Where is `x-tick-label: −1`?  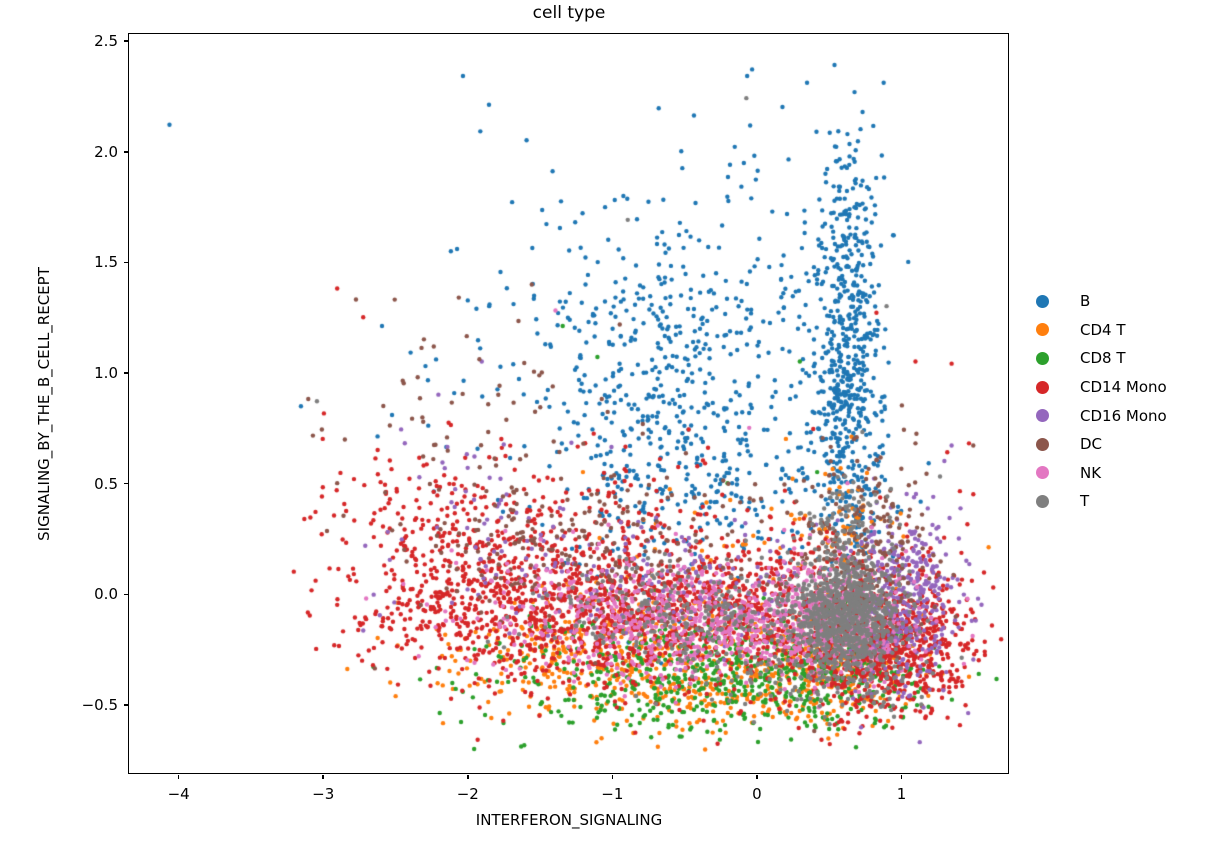
x-tick-label: −1 is located at coordinates (612, 794).